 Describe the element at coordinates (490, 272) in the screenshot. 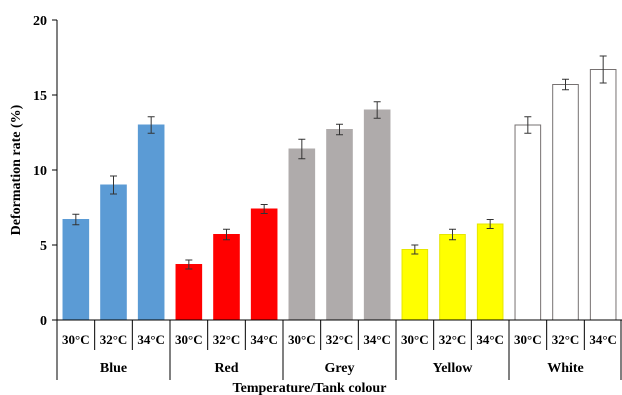

I see `bar-yellow-34c` at that location.